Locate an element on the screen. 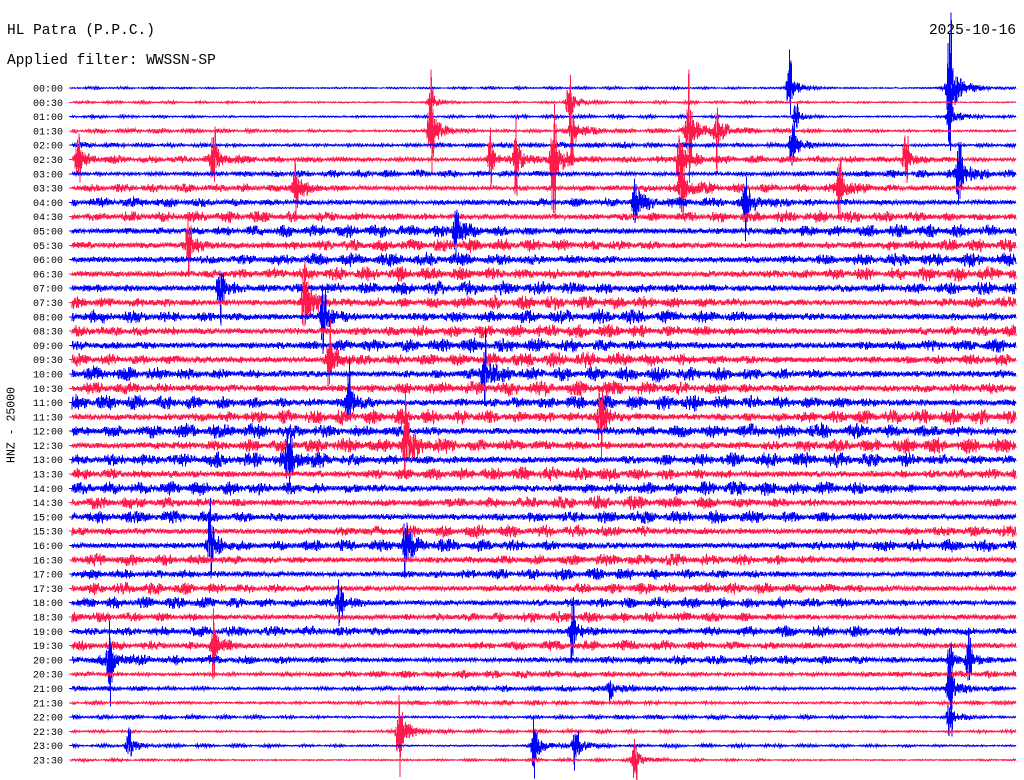 The image size is (1024, 780). time-label-2100: 21:00 is located at coordinates (48, 690).